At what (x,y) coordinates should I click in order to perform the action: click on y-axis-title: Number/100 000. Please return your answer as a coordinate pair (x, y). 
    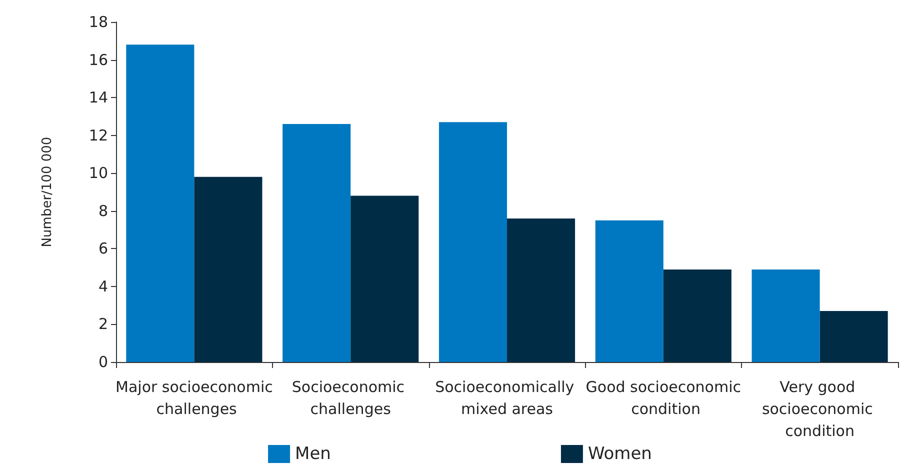
    Looking at the image, I should click on (47, 192).